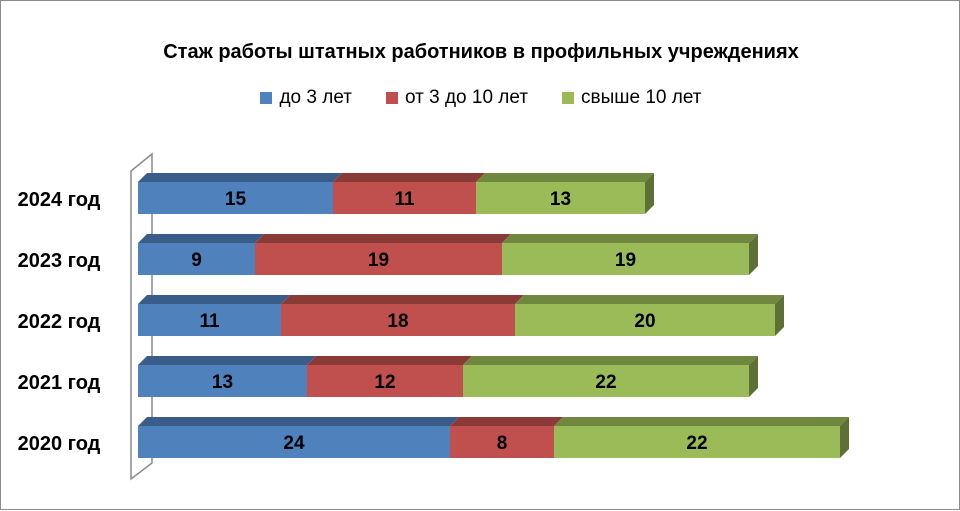 The image size is (960, 511). I want to click on axis-wall, so click(141, 316).